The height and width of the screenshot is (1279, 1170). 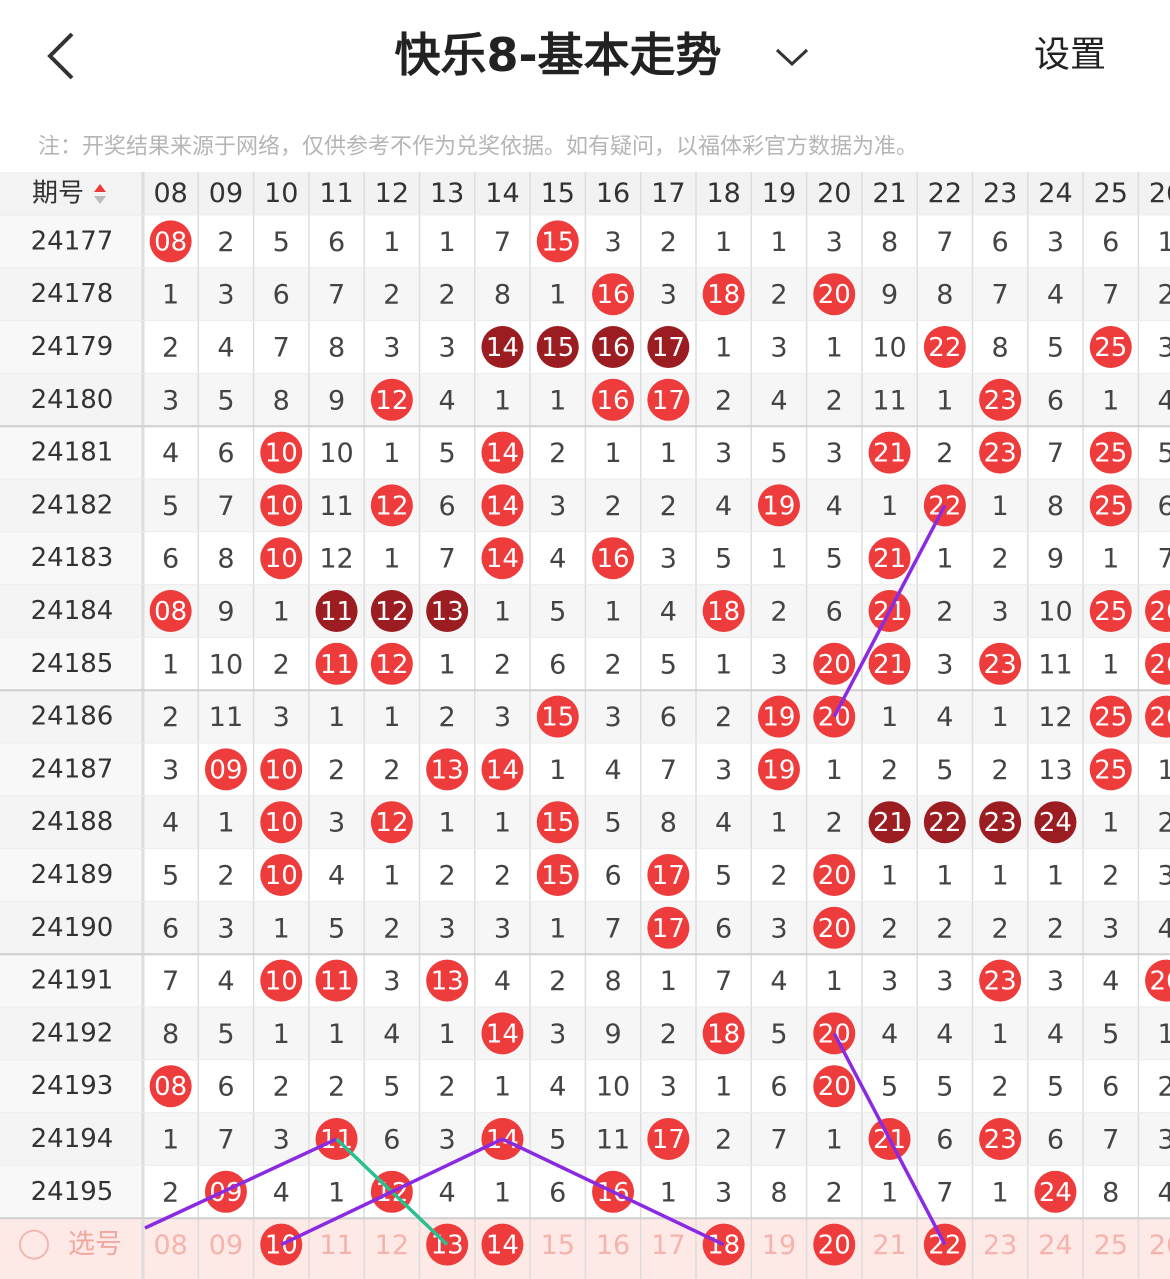 I want to click on select-number: 26, so click(x=1159, y=1245).